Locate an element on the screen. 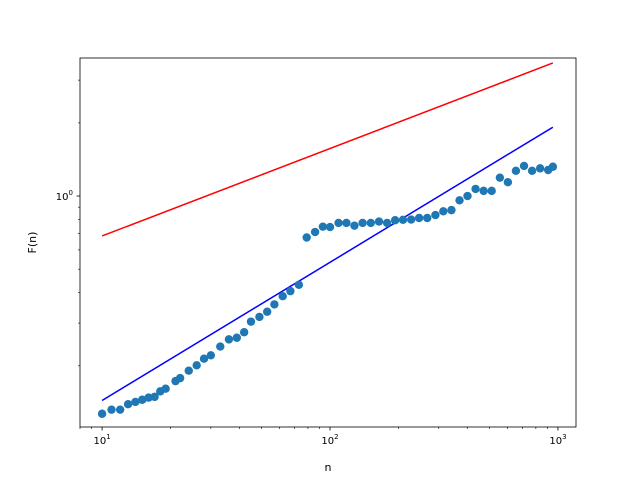 The height and width of the screenshot is (480, 640). y-axis-label: F(n) is located at coordinates (32, 243).